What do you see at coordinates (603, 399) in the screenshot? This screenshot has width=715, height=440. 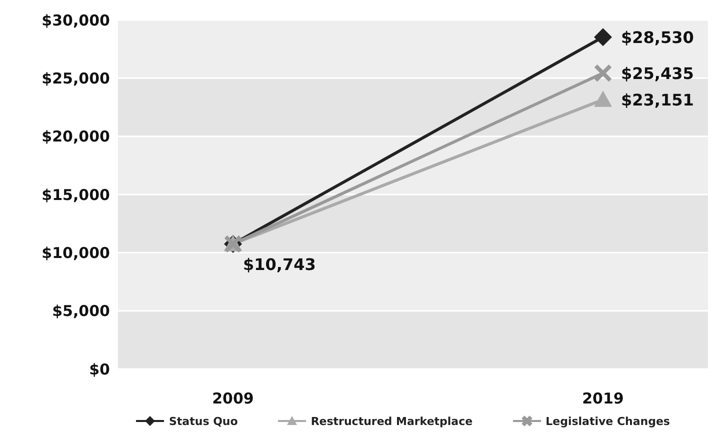 I see `x-tick-label: 2019` at bounding box center [603, 399].